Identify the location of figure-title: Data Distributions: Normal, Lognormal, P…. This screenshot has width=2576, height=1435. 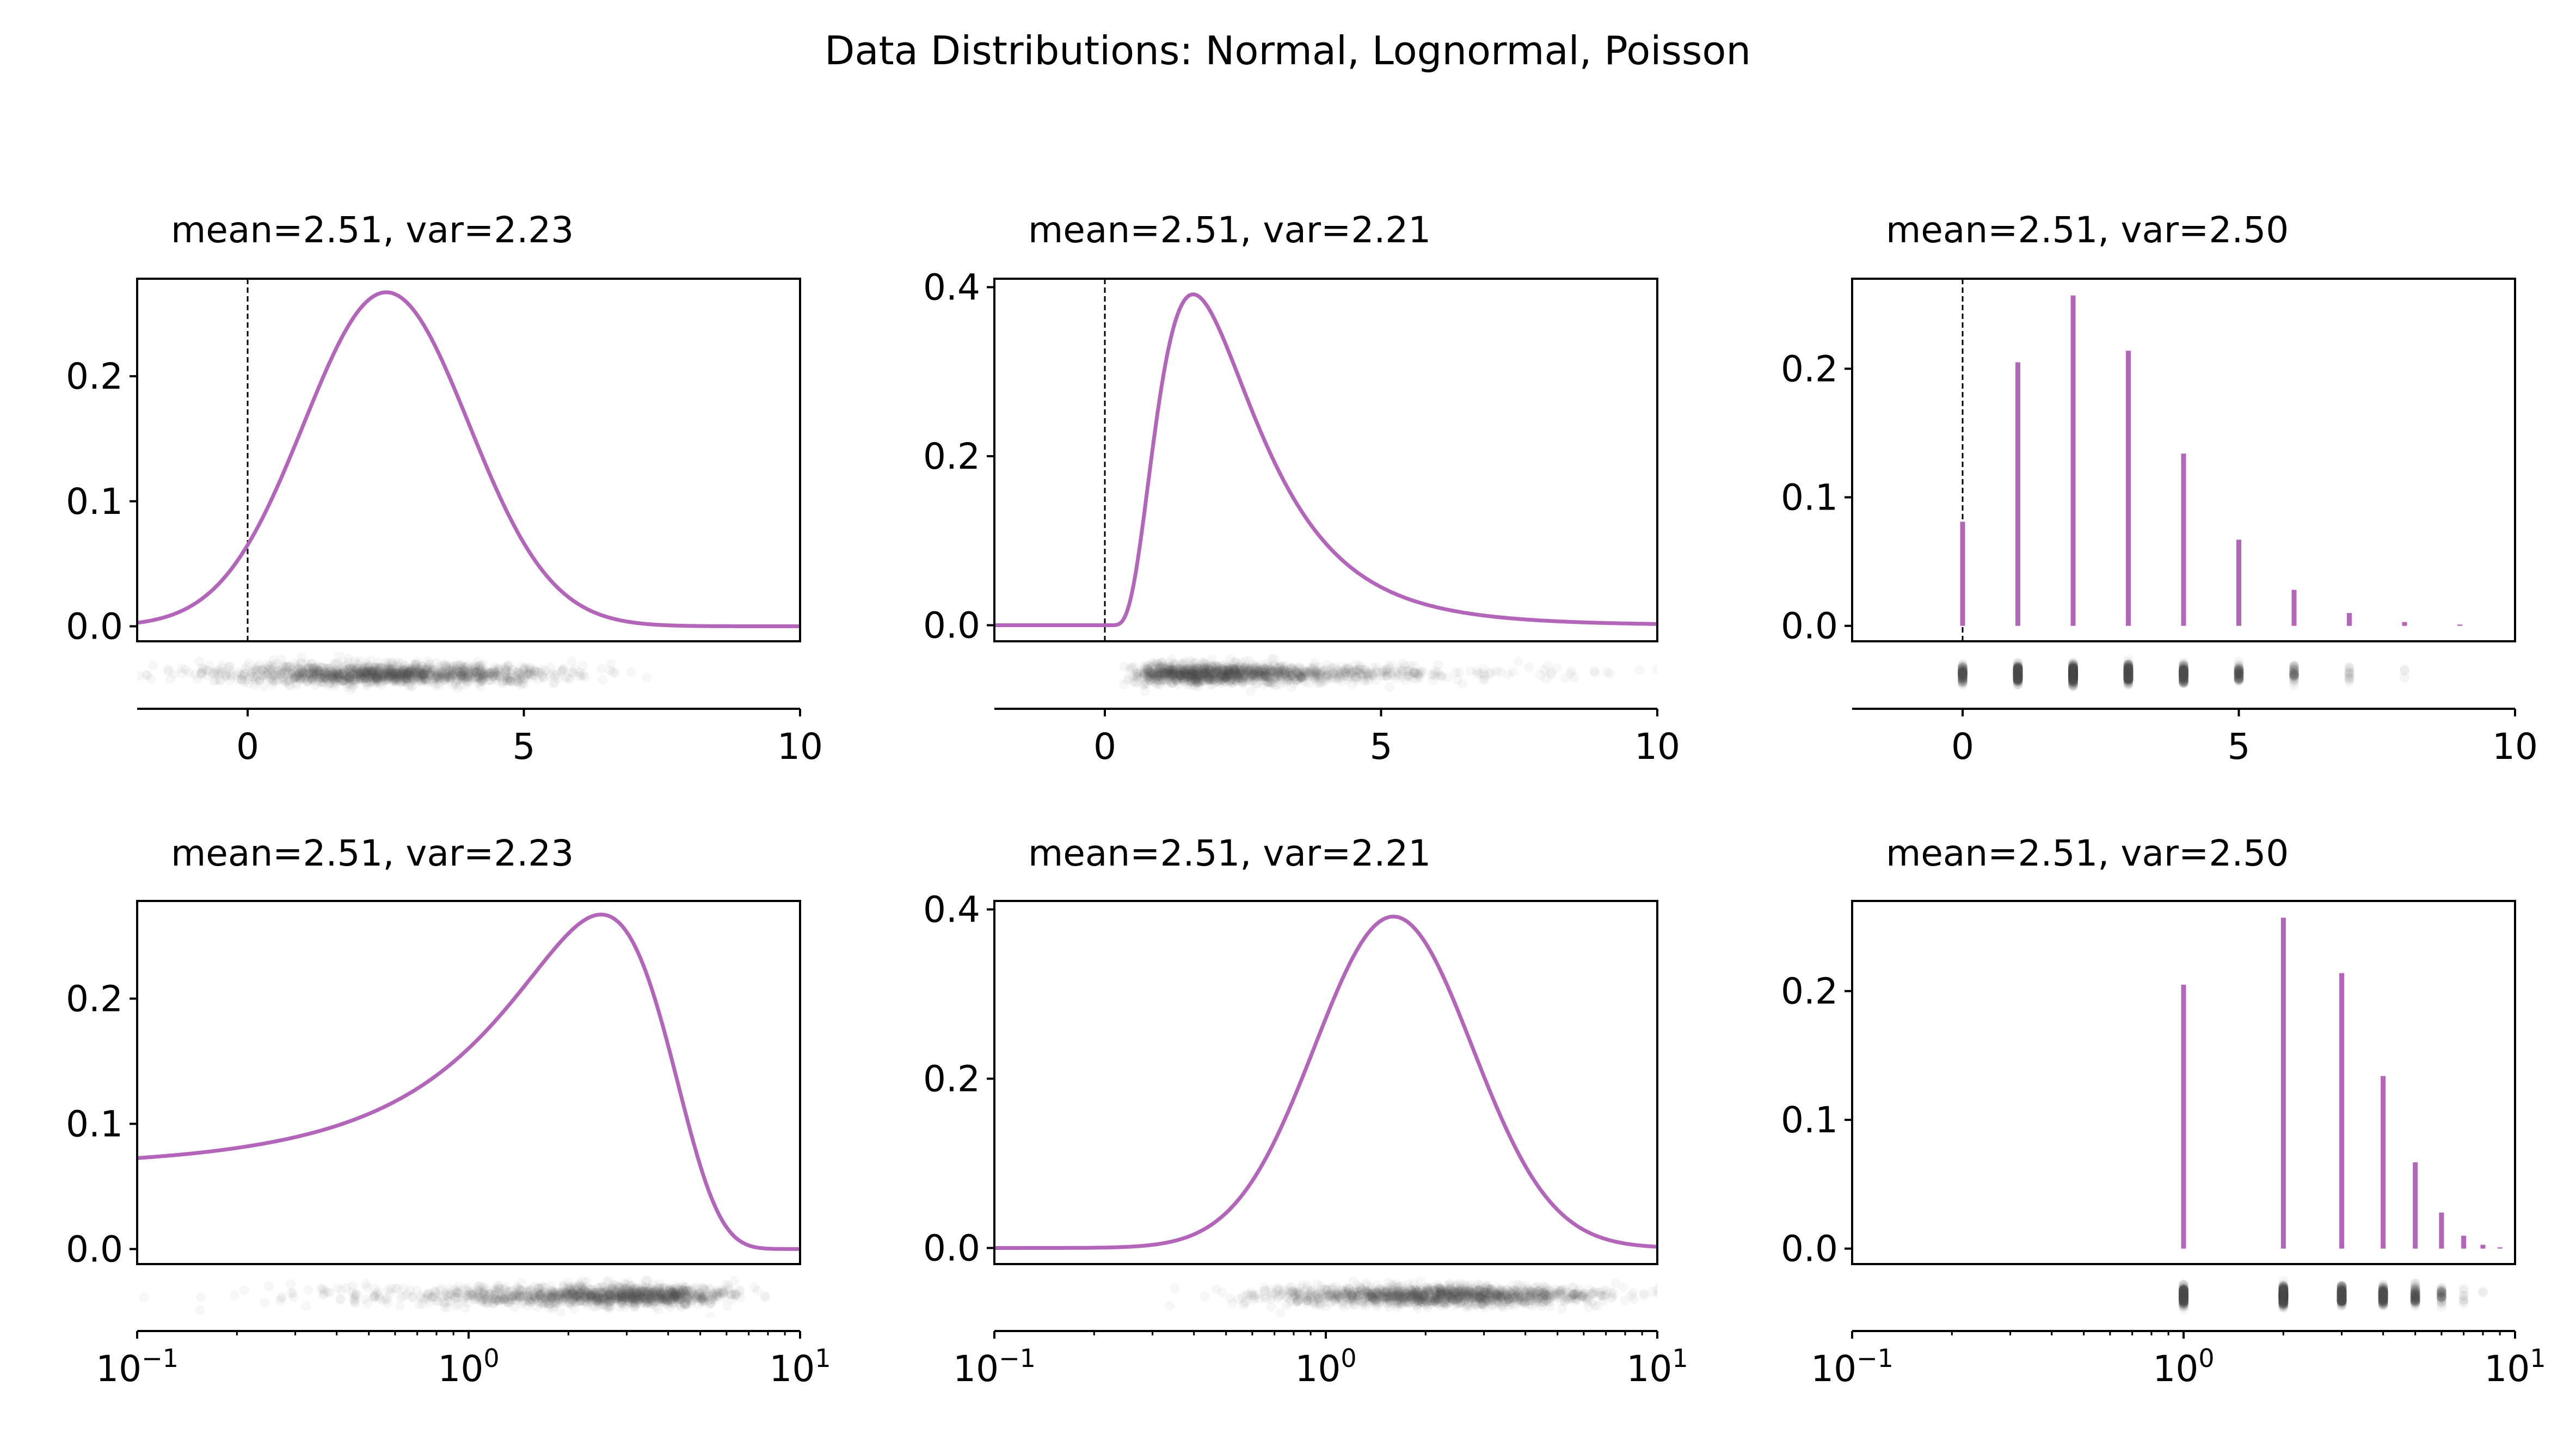
(1288, 50).